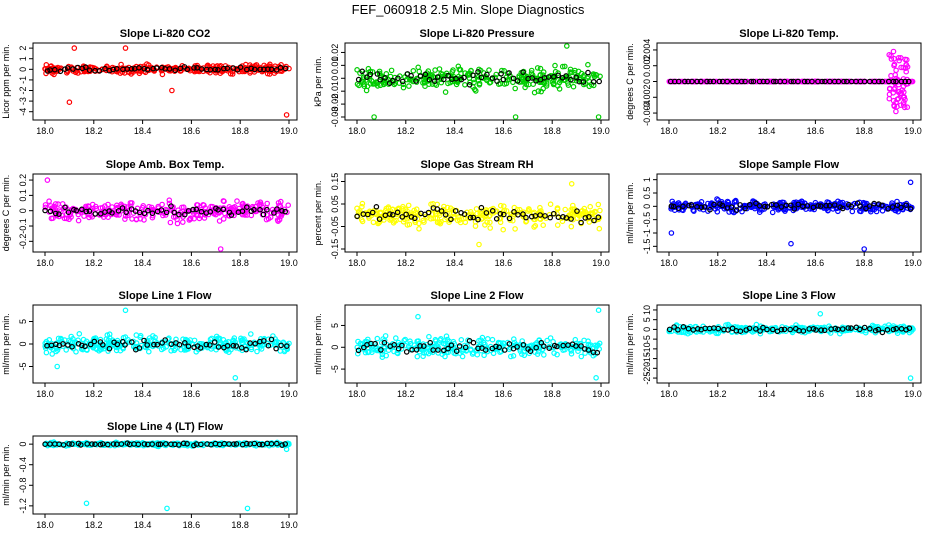 Image resolution: width=936 pixels, height=540 pixels. Describe the element at coordinates (647, 310) in the screenshot. I see `y-tick-label: 10` at that location.